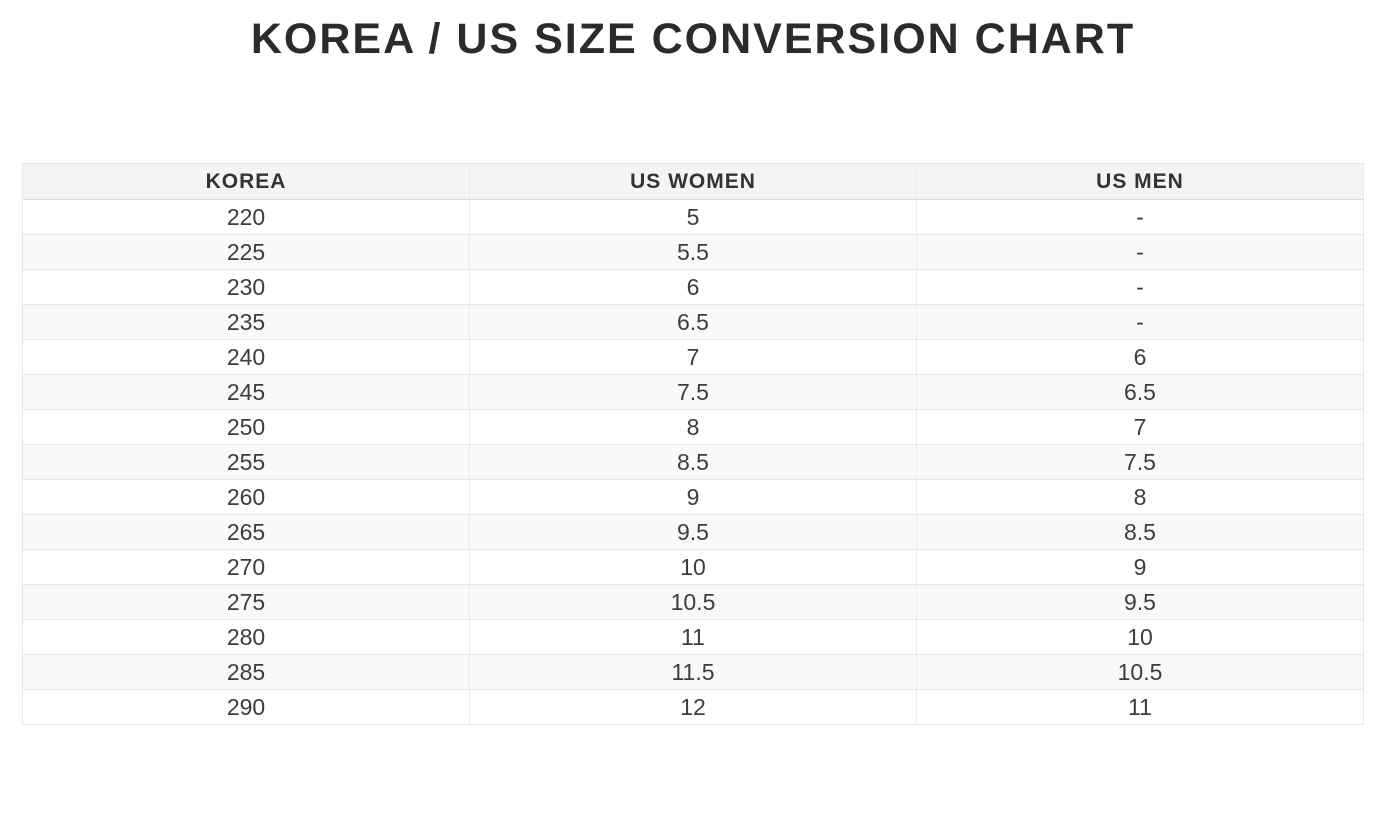 Image resolution: width=1386 pixels, height=835 pixels. I want to click on table-cell: 250, so click(246, 427).